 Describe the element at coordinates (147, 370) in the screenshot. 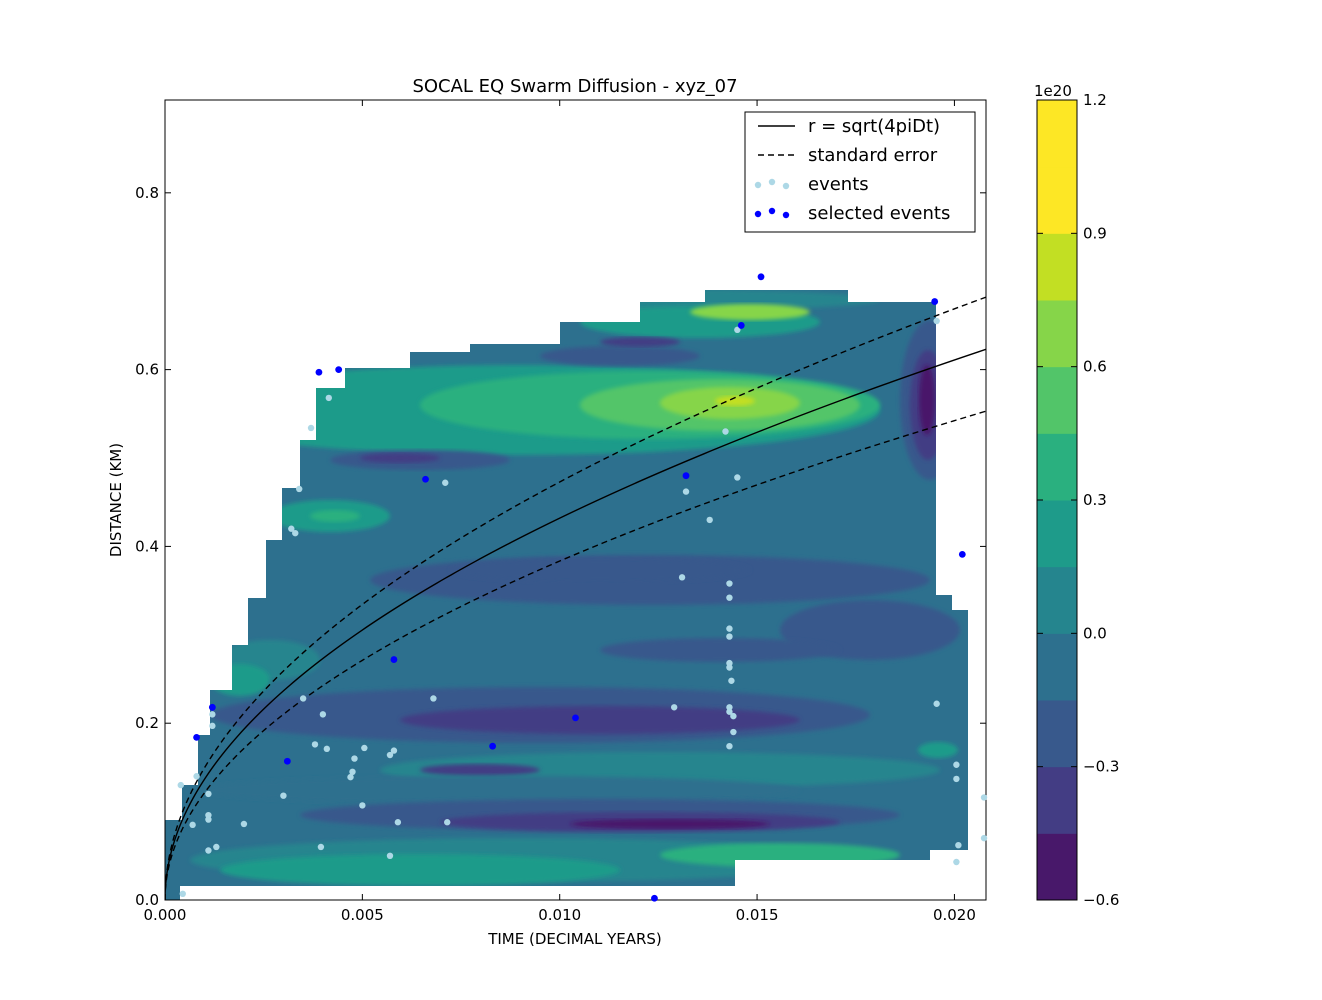

I see `y-tick-label: 0.6` at that location.